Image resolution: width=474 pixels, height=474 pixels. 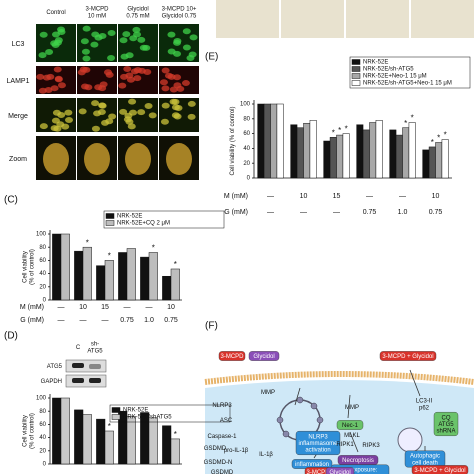 I want to click on legend-label: NRK-52E/sh-ATG5, so click(x=388, y=70).